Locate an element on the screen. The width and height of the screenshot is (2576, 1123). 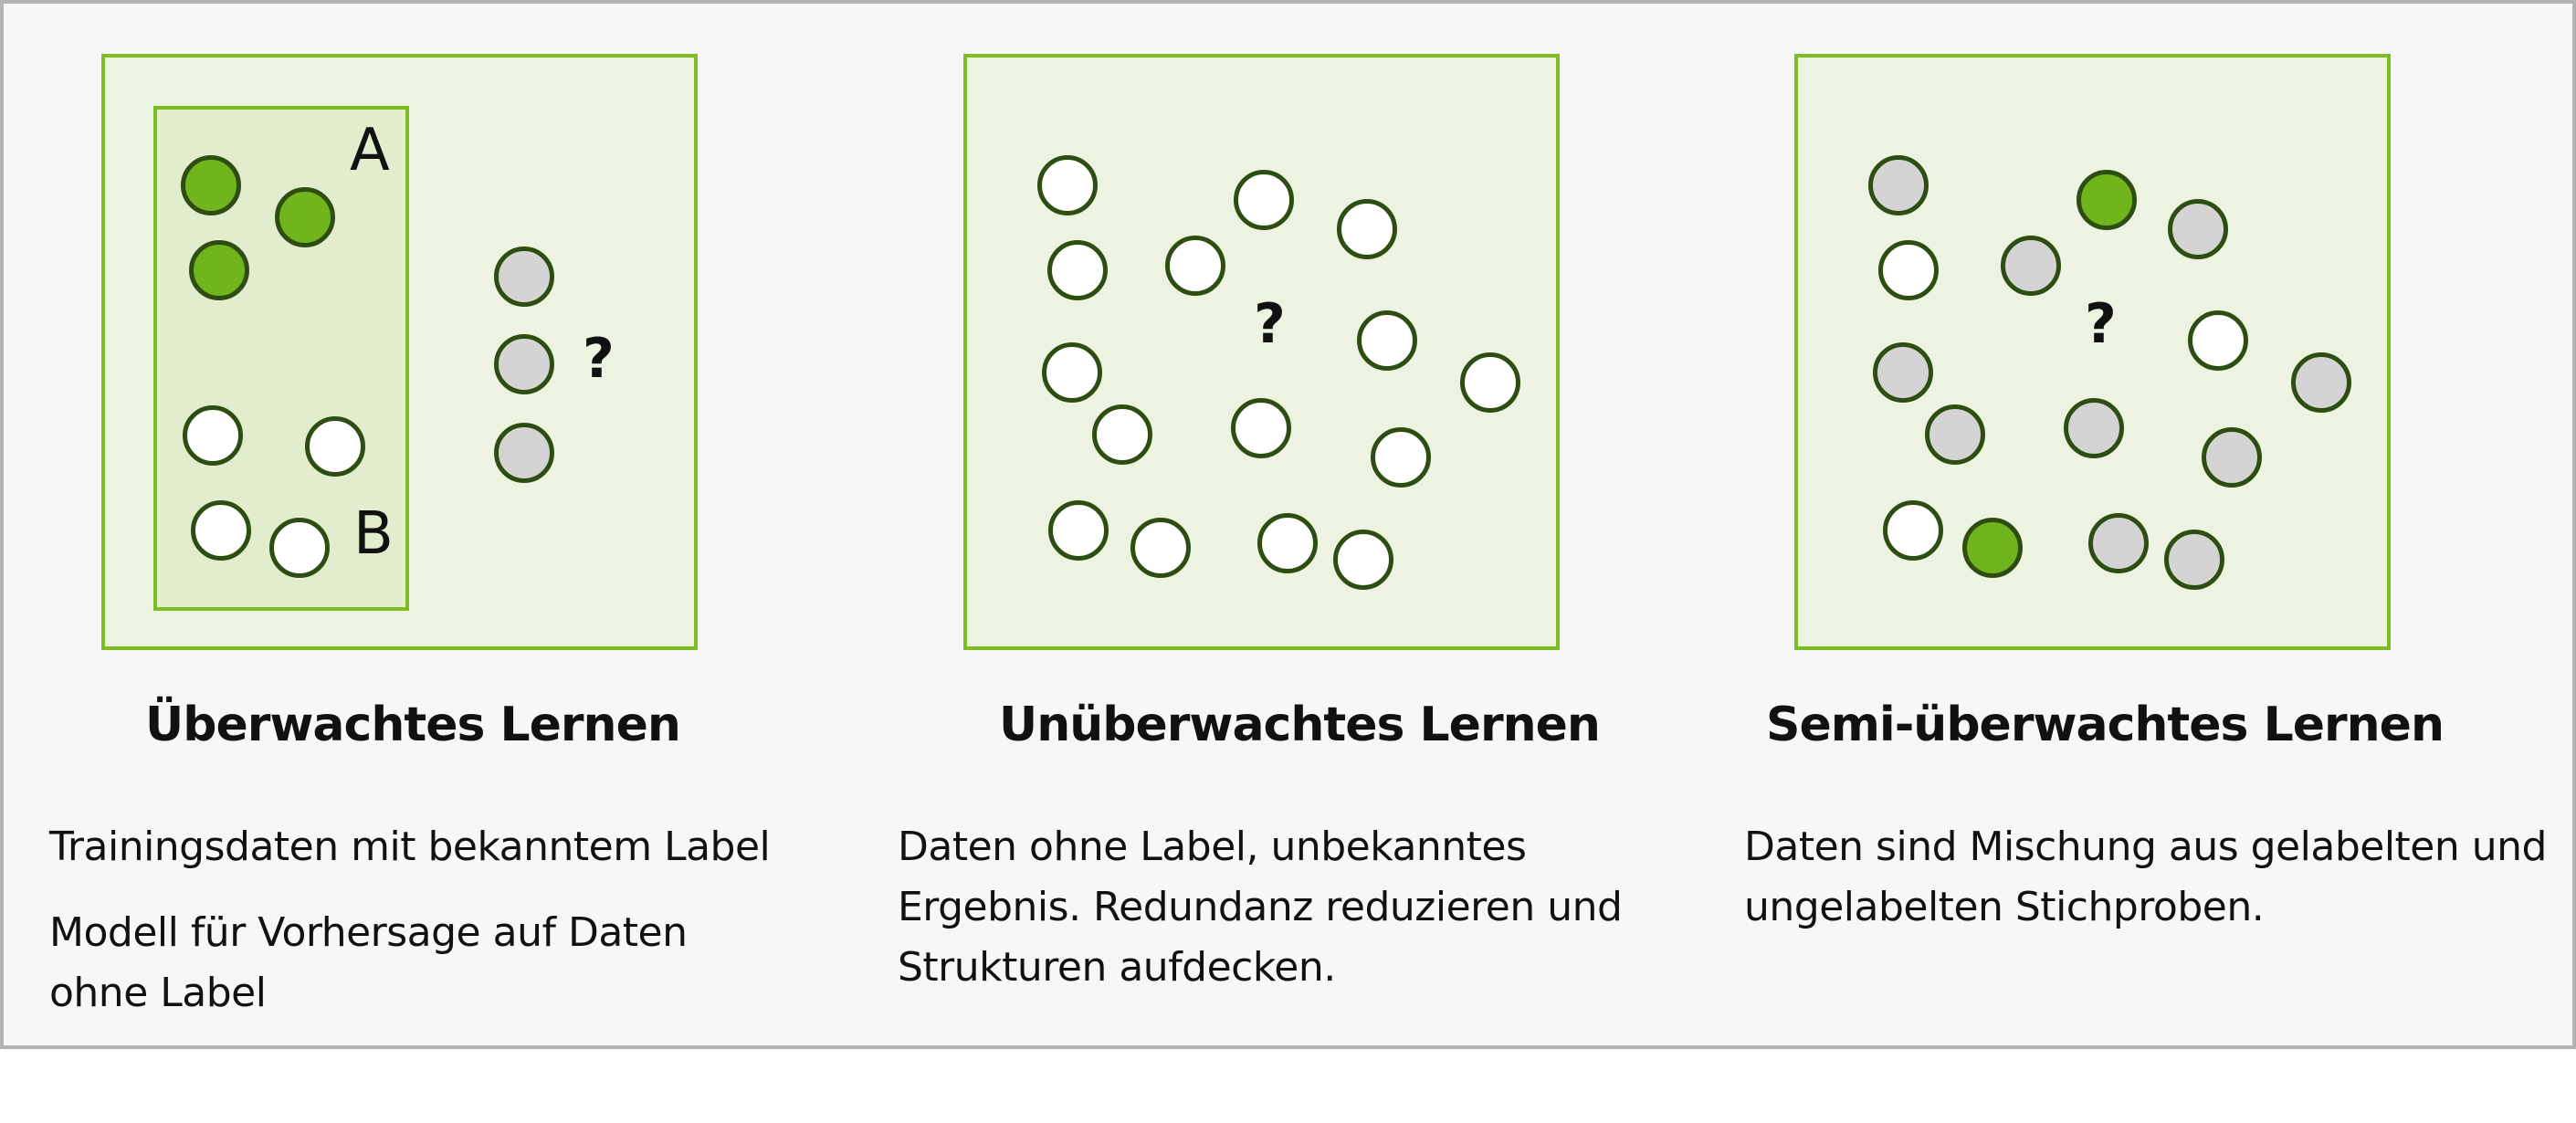
supervised-title: Überwachtes Lernen is located at coordinates (413, 725).